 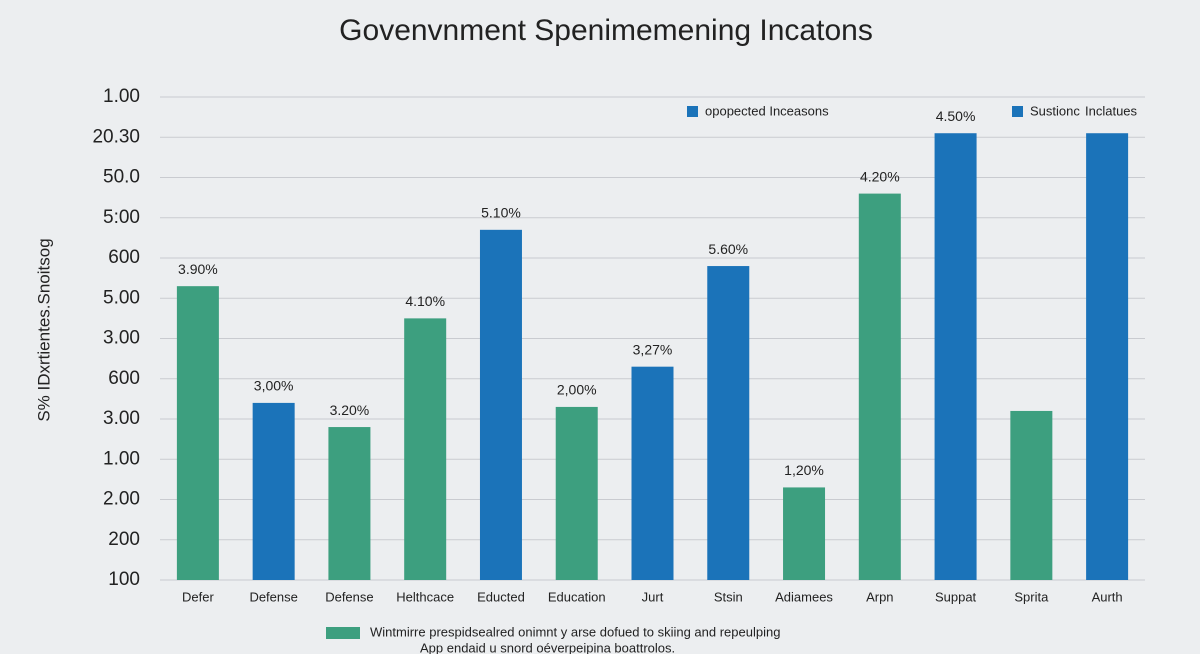 What do you see at coordinates (728, 249) in the screenshot?
I see `bar-label: 5.60%` at bounding box center [728, 249].